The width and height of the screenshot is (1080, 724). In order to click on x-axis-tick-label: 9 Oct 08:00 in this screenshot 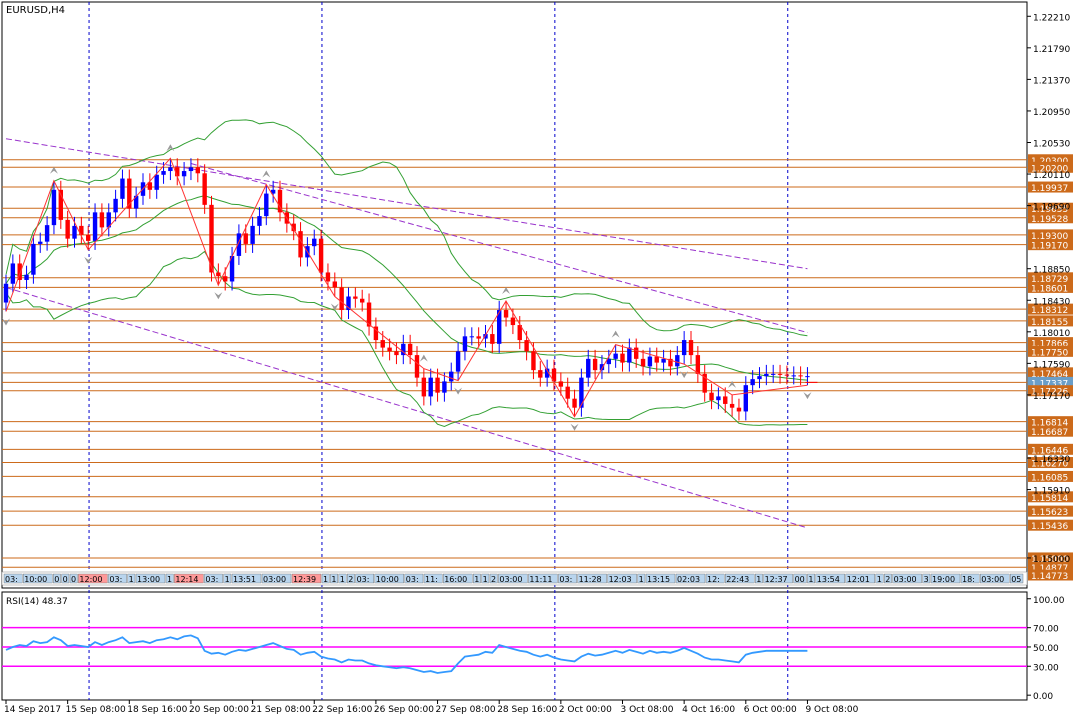, I will do `click(831, 710)`.